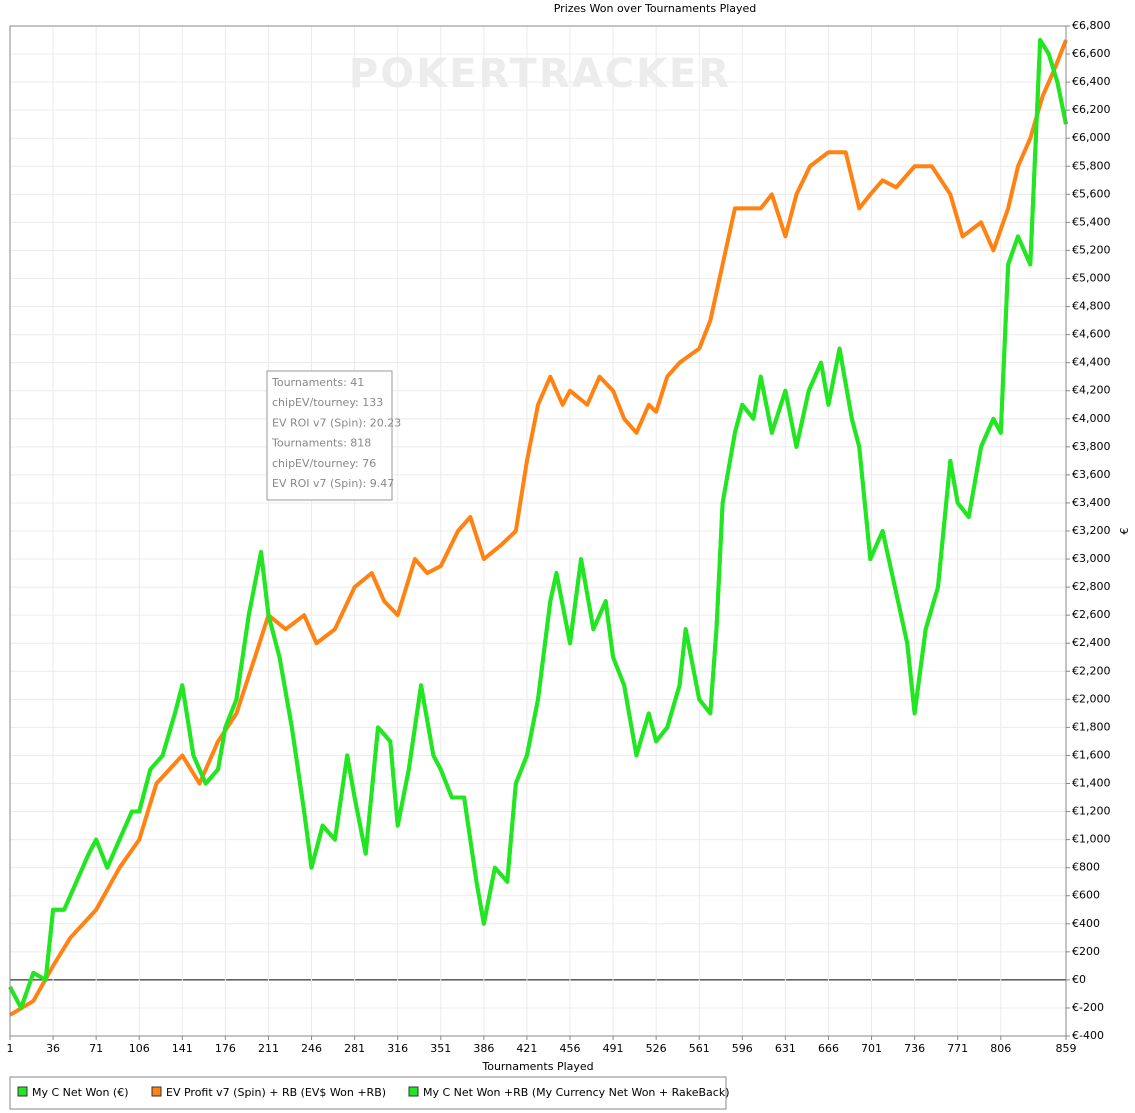 The width and height of the screenshot is (1135, 1113). What do you see at coordinates (1091, 754) in the screenshot?
I see `y-tick-label: €1,600` at bounding box center [1091, 754].